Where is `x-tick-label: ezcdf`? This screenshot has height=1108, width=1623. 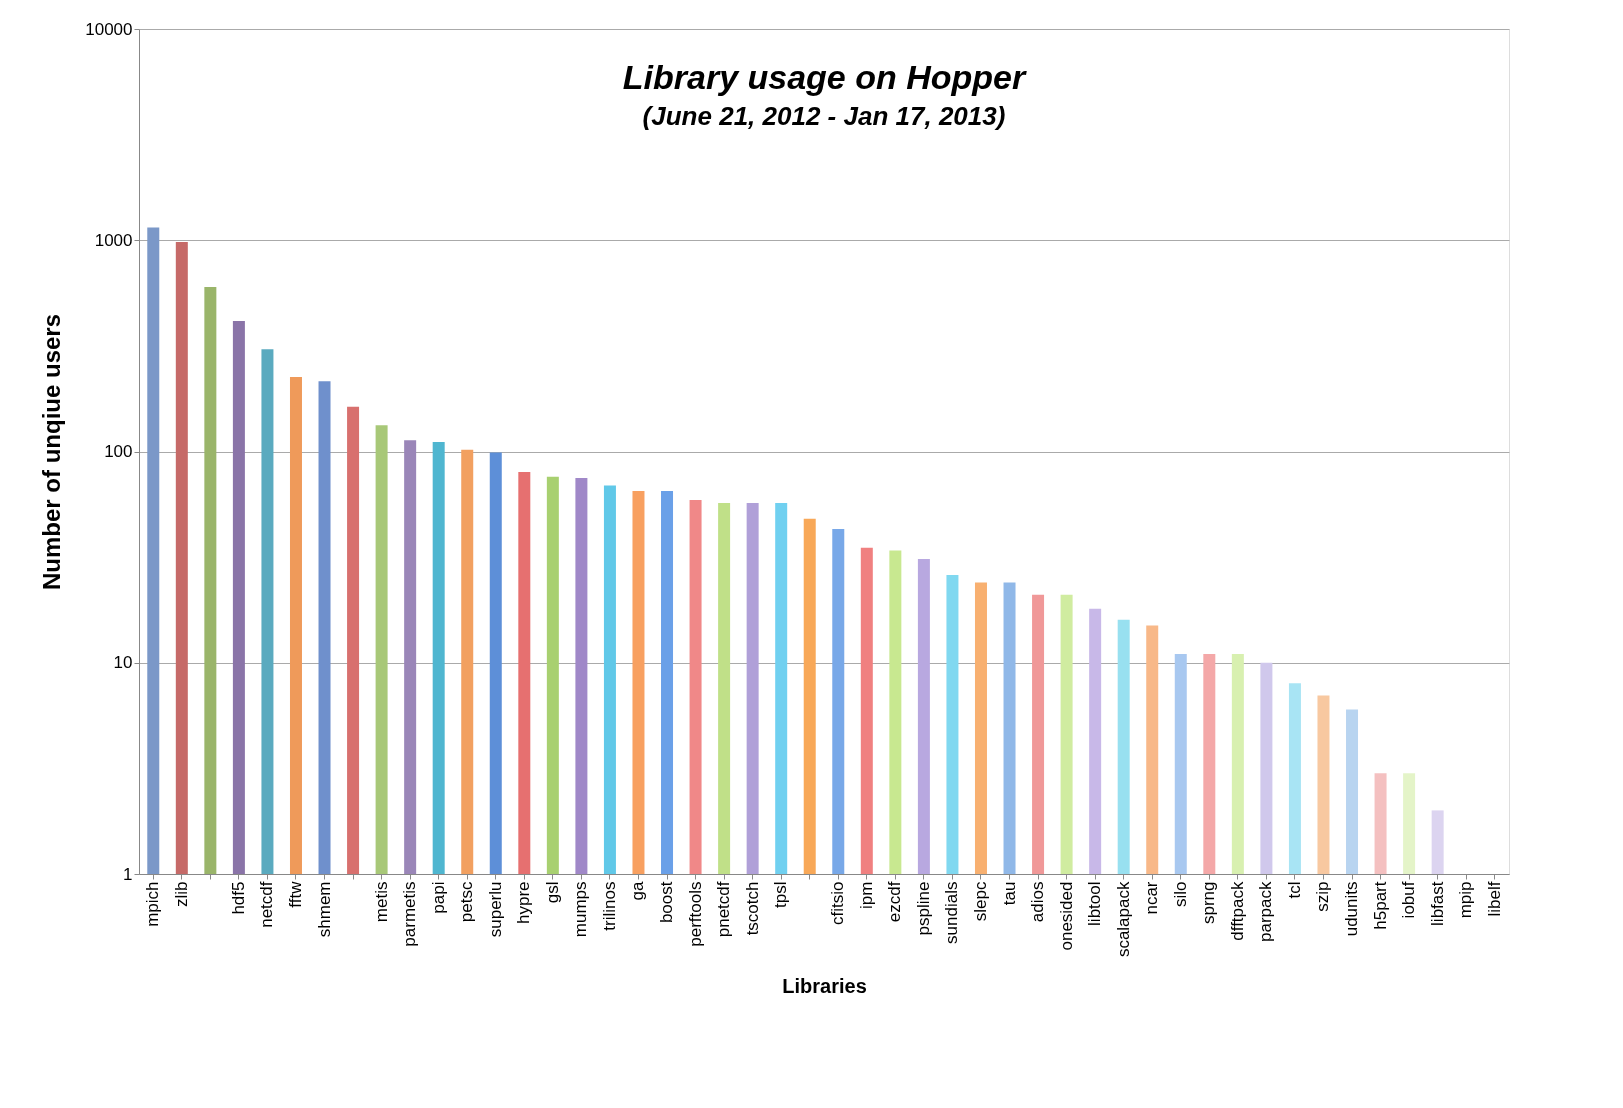
x-tick-label: ezcdf is located at coordinates (895, 902).